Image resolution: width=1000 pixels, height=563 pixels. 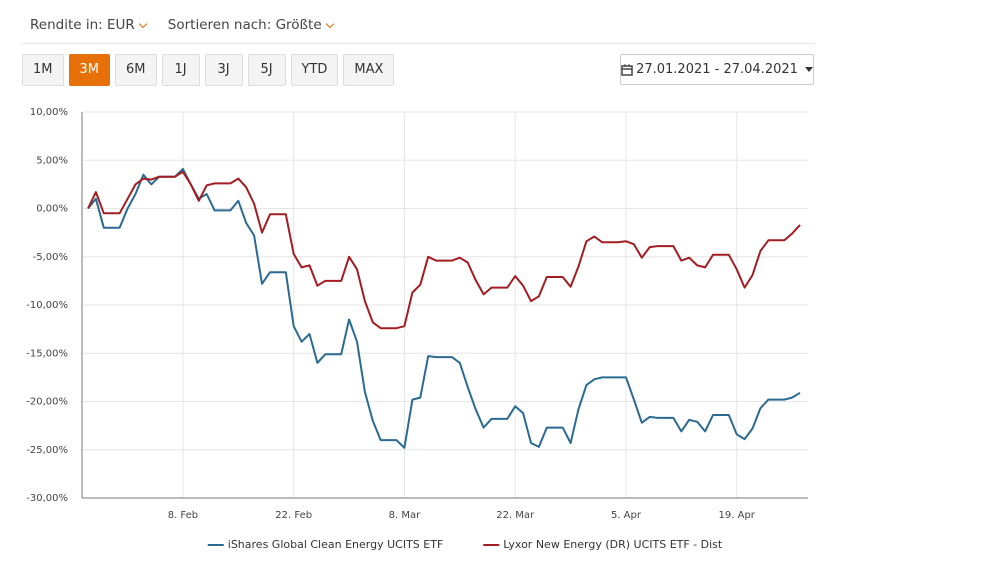 What do you see at coordinates (89, 70) in the screenshot?
I see `period-button: 3M` at bounding box center [89, 70].